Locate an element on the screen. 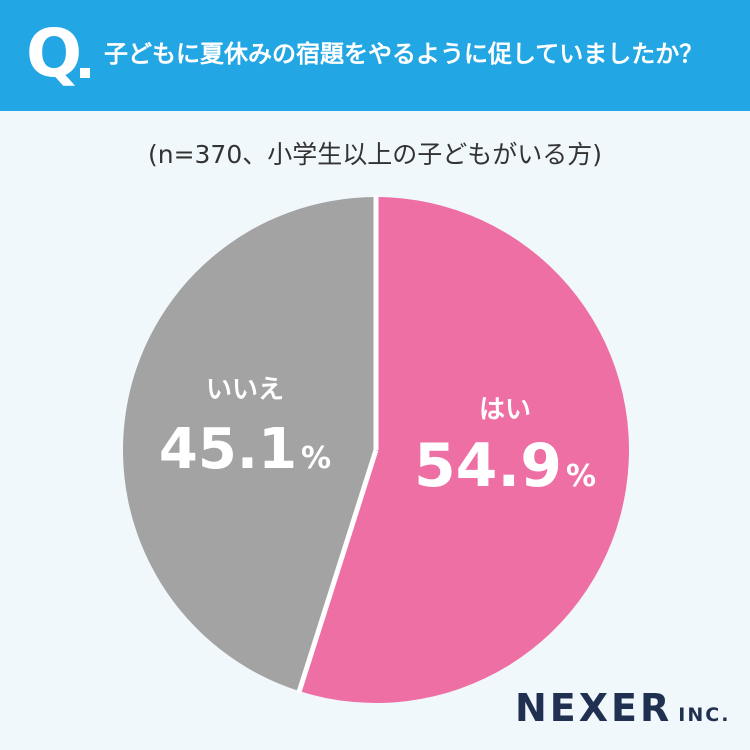 The width and height of the screenshot is (750, 750). slice-label-no: いいえ is located at coordinates (245, 390).